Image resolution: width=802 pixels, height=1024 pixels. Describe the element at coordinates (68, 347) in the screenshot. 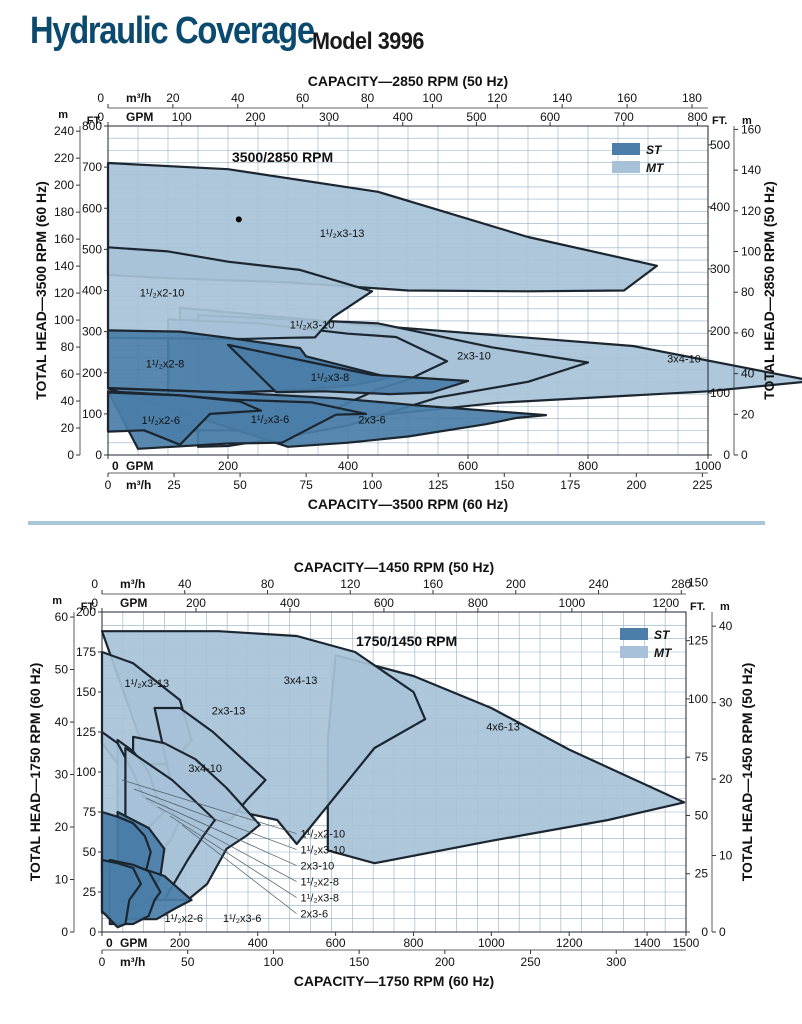

I see `tick-label-left-m: 80` at that location.